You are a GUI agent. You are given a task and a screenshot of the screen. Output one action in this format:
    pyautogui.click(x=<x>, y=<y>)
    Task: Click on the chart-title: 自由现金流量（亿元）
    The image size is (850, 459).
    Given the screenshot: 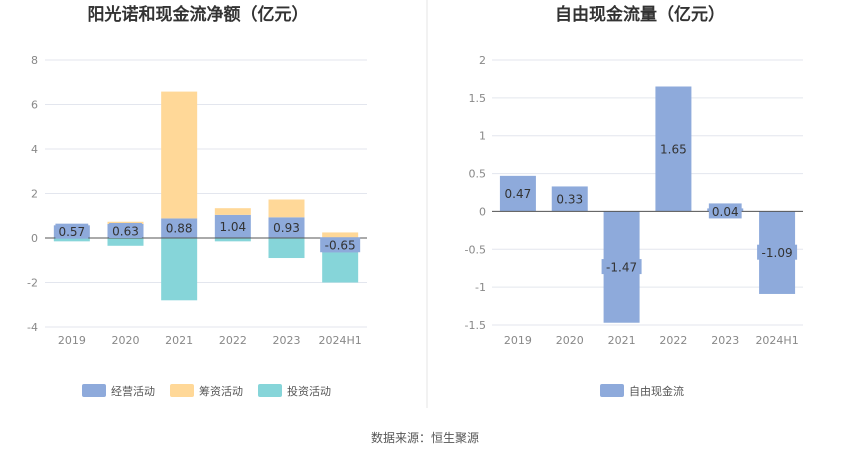 What is the action you would take?
    pyautogui.click(x=640, y=14)
    